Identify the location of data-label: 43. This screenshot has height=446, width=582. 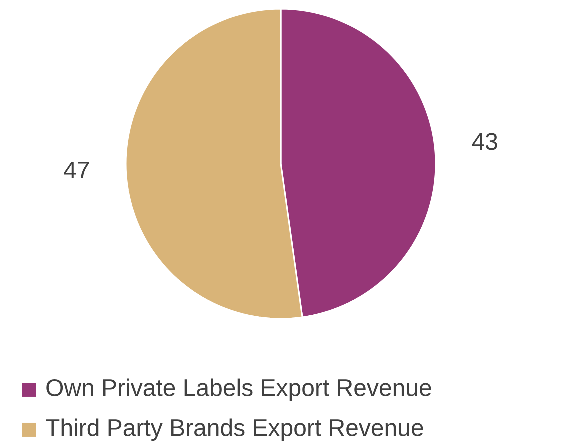
(485, 141).